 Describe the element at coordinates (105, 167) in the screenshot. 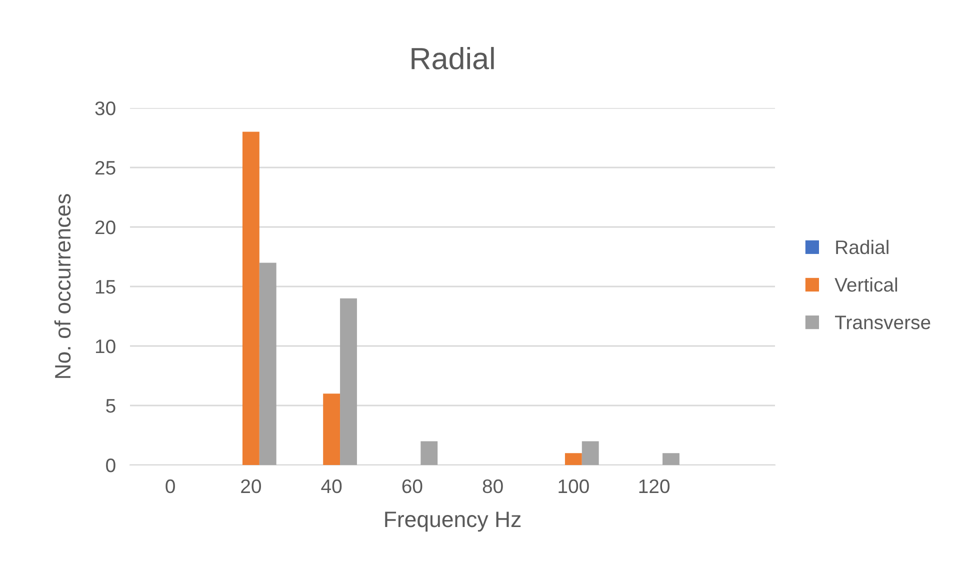

I see `y-tick-label: 25` at that location.